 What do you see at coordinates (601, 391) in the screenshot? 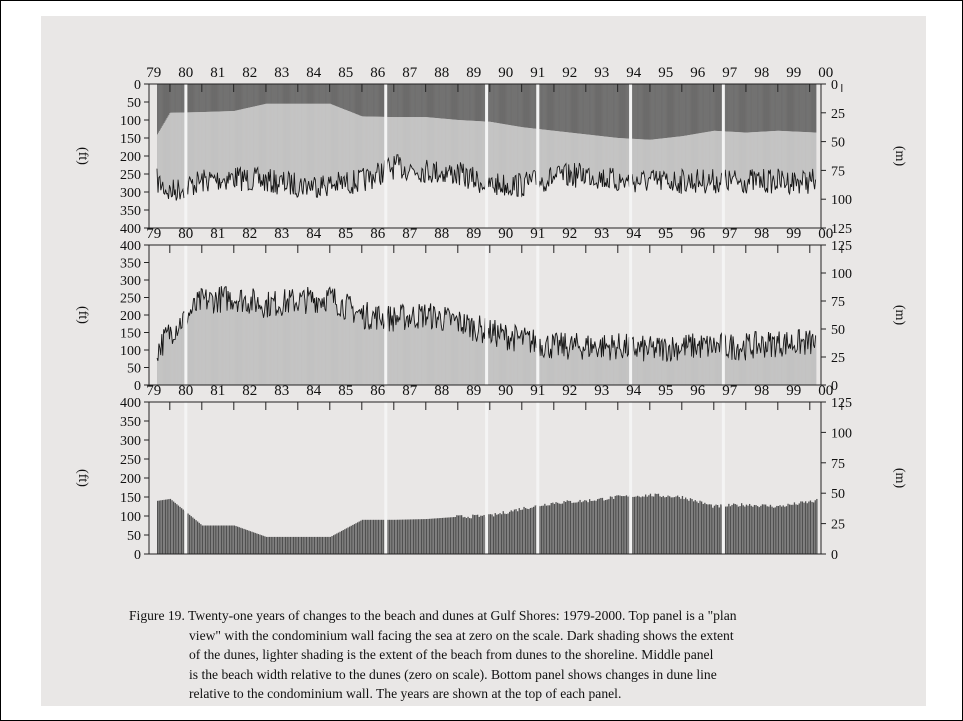
I see `year-label: 93` at bounding box center [601, 391].